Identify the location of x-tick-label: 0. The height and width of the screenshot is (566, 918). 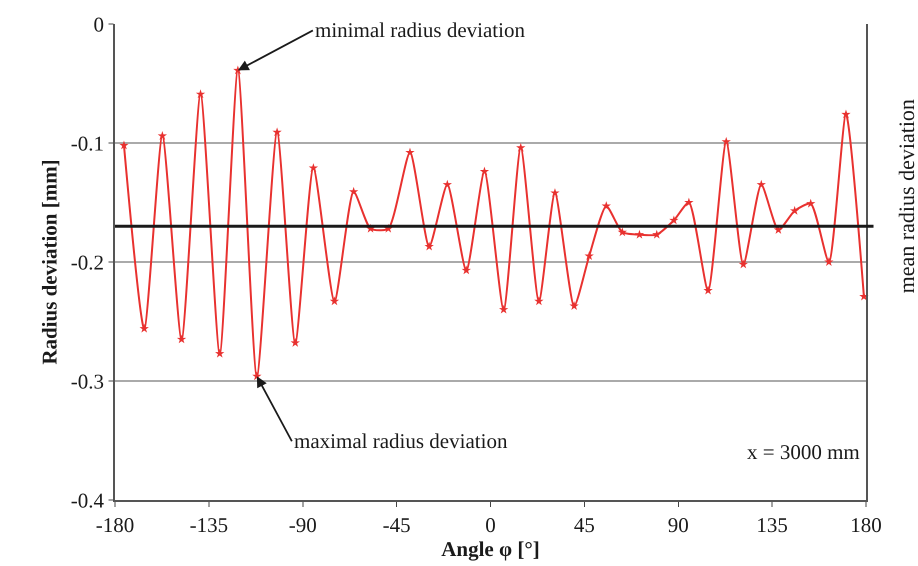
(490, 524).